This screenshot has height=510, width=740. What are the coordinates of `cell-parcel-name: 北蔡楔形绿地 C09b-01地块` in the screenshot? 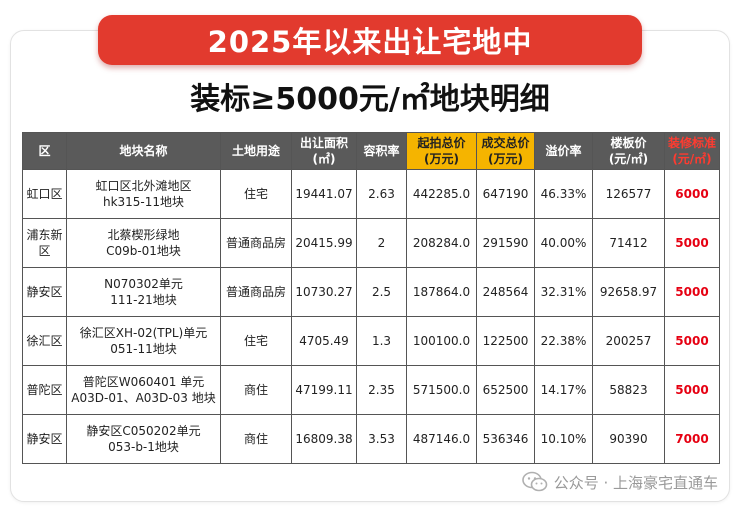 It's located at (143, 243).